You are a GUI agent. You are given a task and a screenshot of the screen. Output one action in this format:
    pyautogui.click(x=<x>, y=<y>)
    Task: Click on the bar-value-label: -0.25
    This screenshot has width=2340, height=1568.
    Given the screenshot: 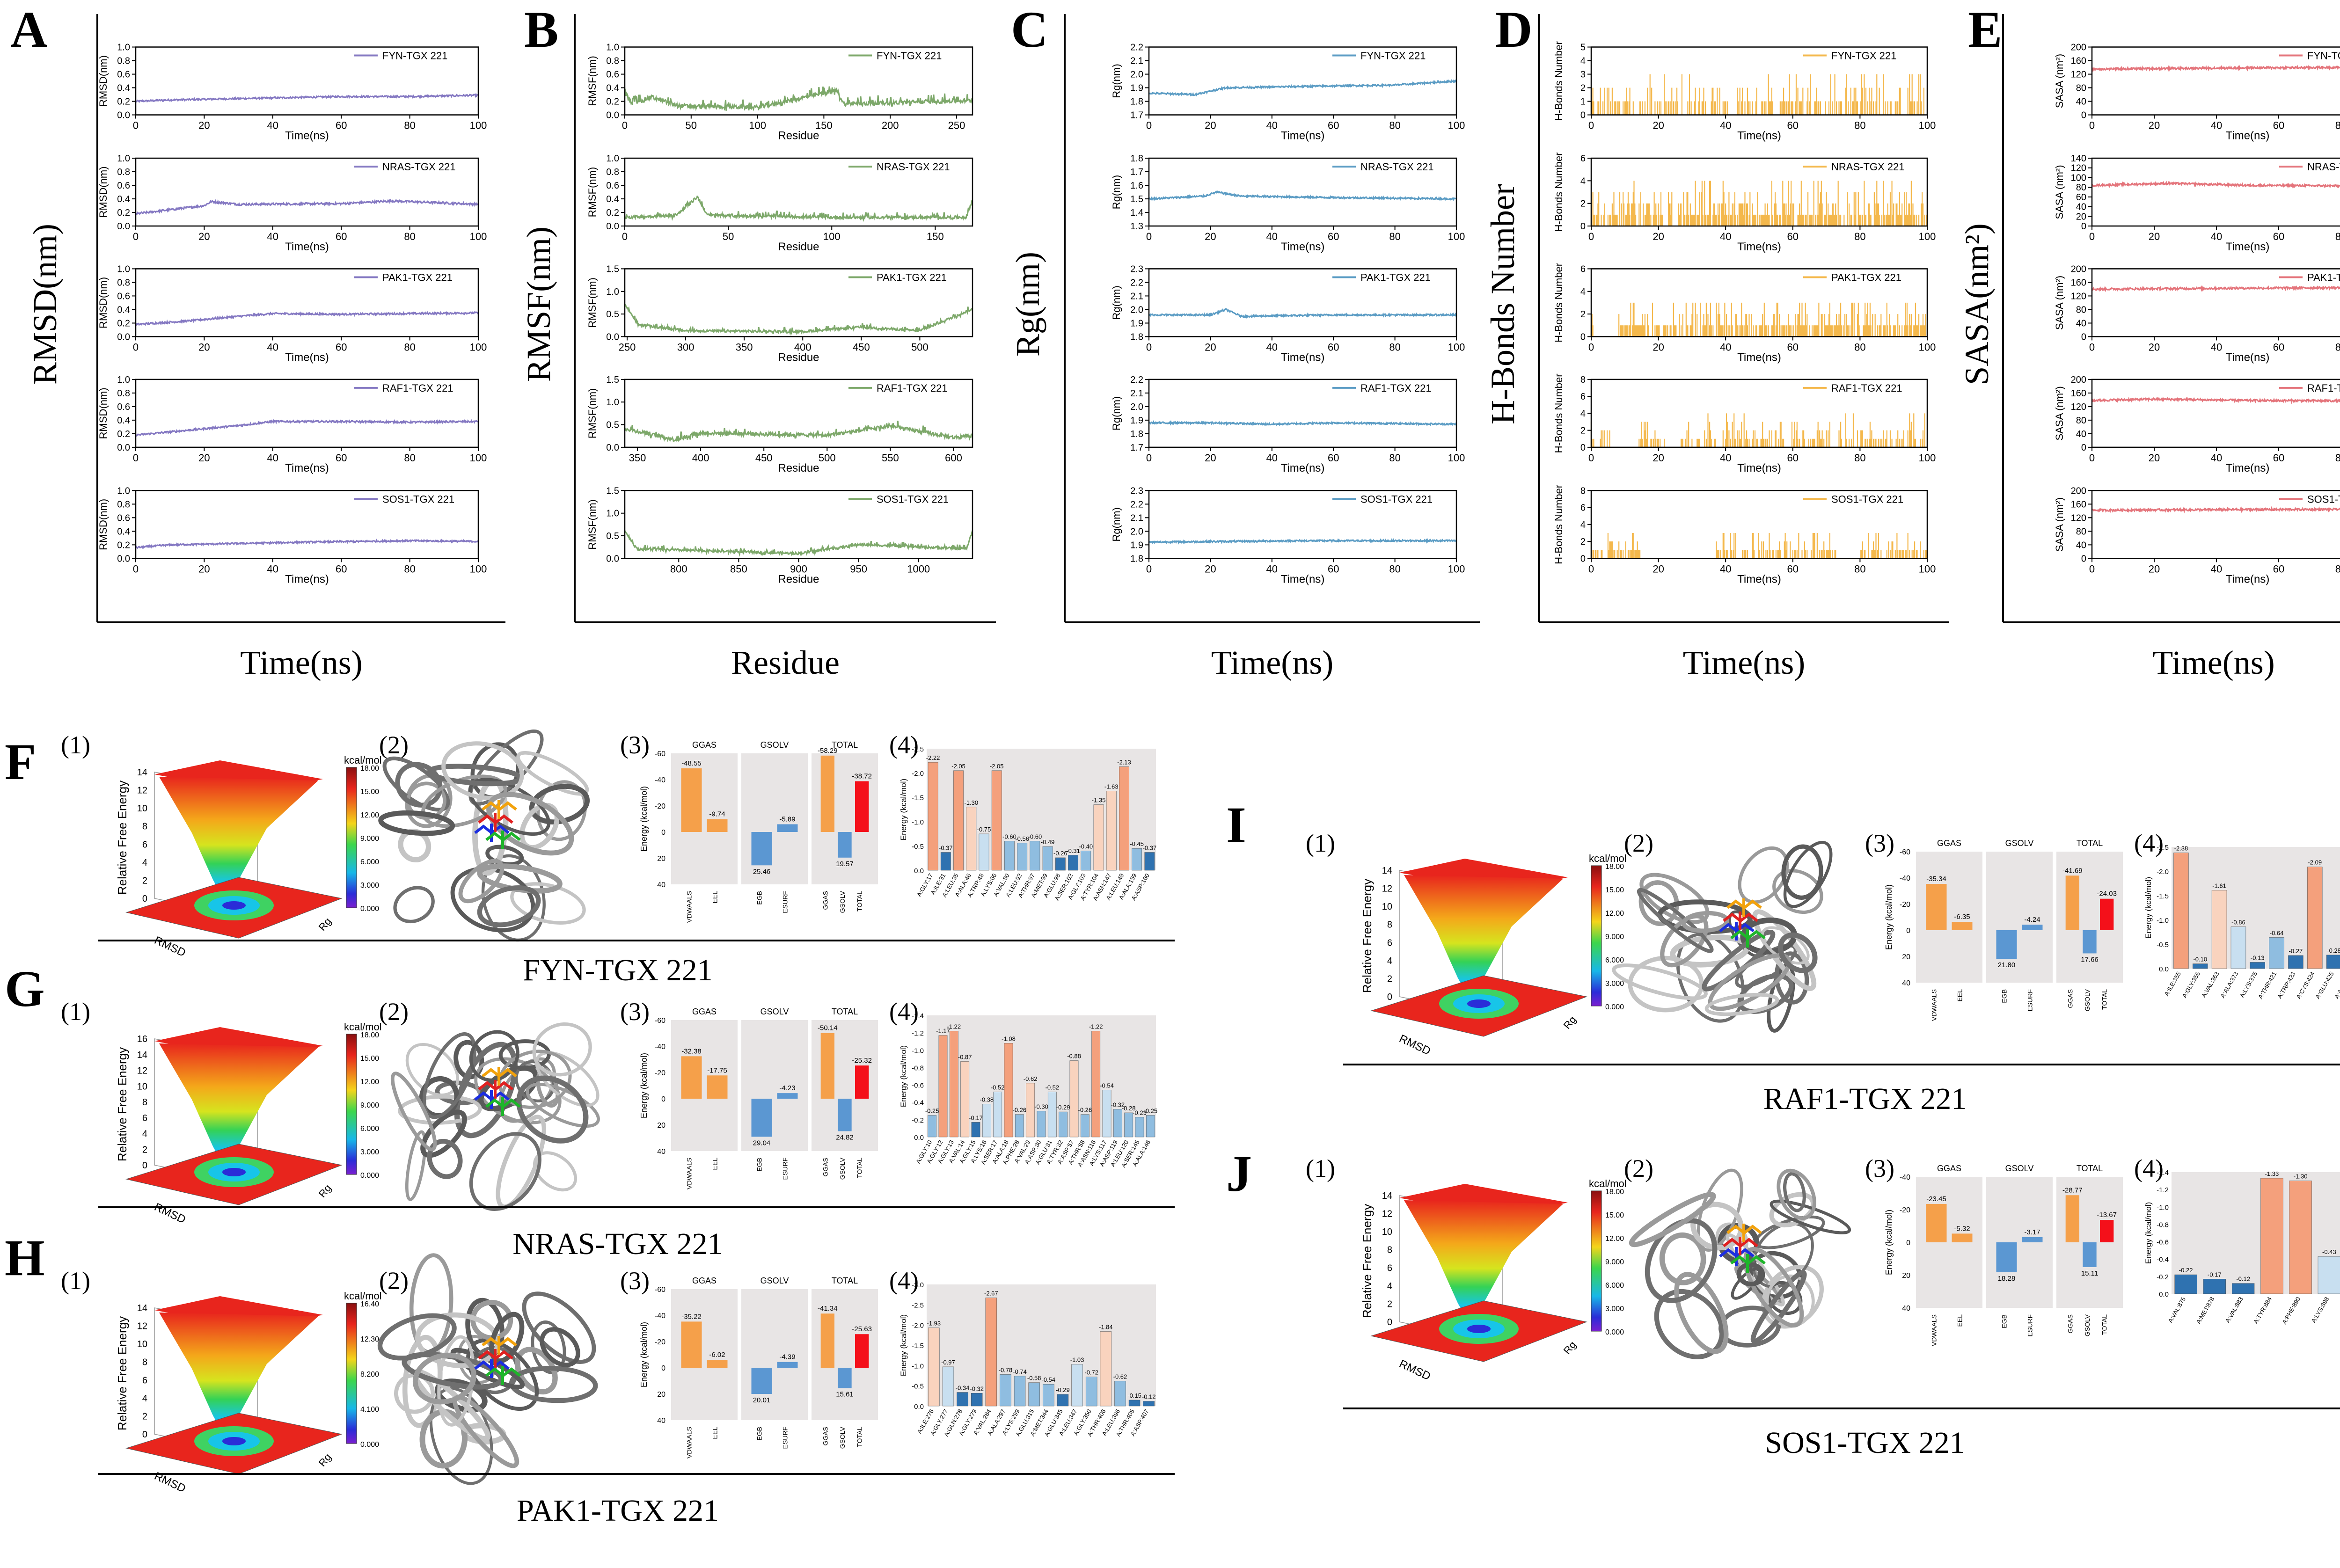 What is the action you would take?
    pyautogui.click(x=1151, y=1111)
    